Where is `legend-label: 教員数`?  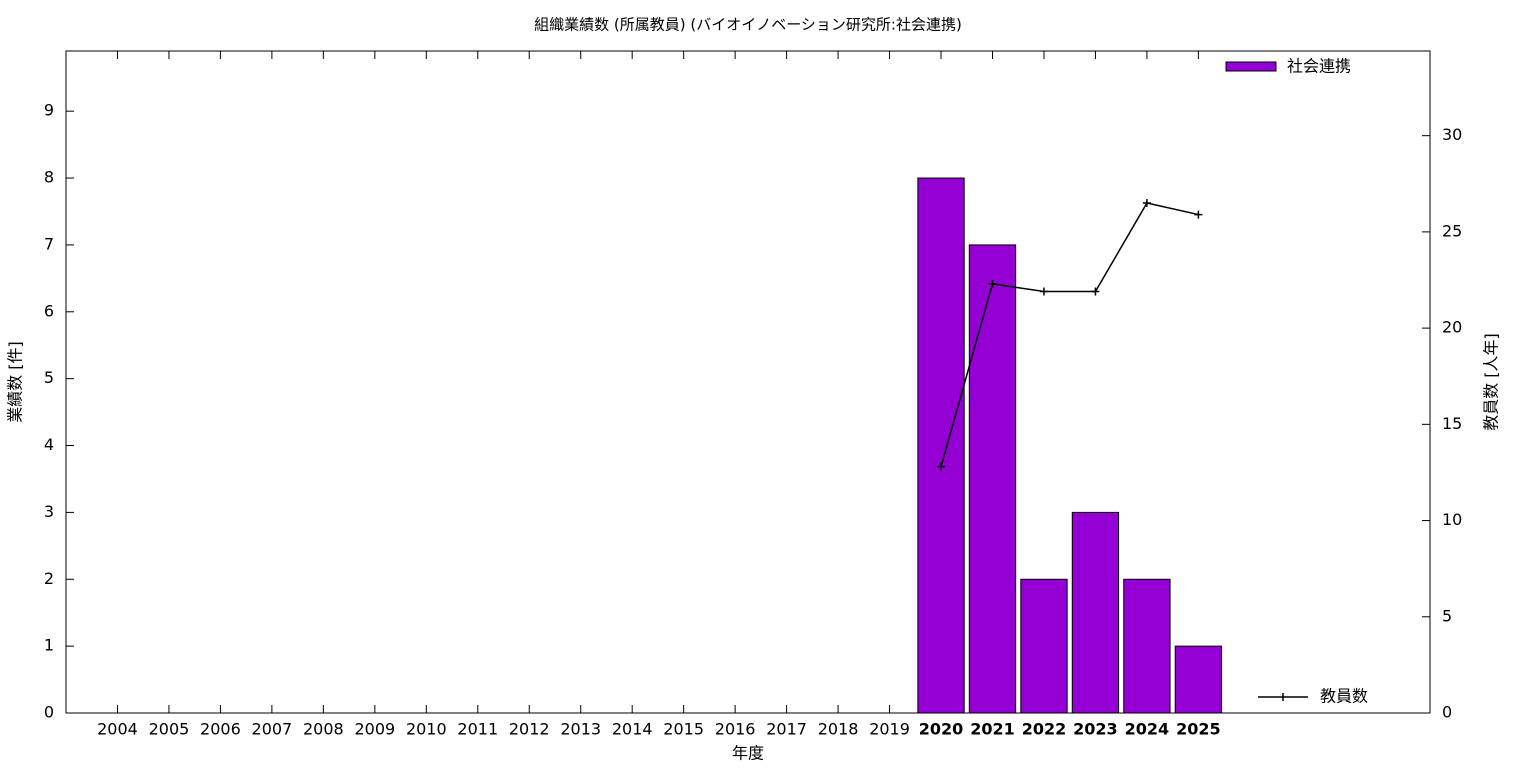
legend-label: 教員数 is located at coordinates (1344, 696).